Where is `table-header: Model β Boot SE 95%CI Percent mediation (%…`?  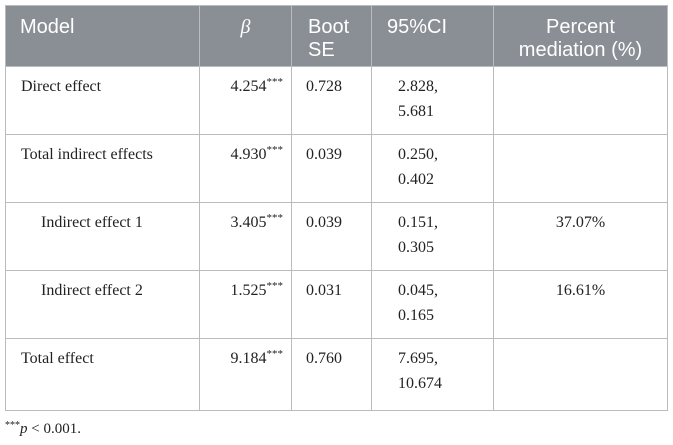 table-header: Model β Boot SE 95%CI Percent mediation (%… is located at coordinates (336, 36).